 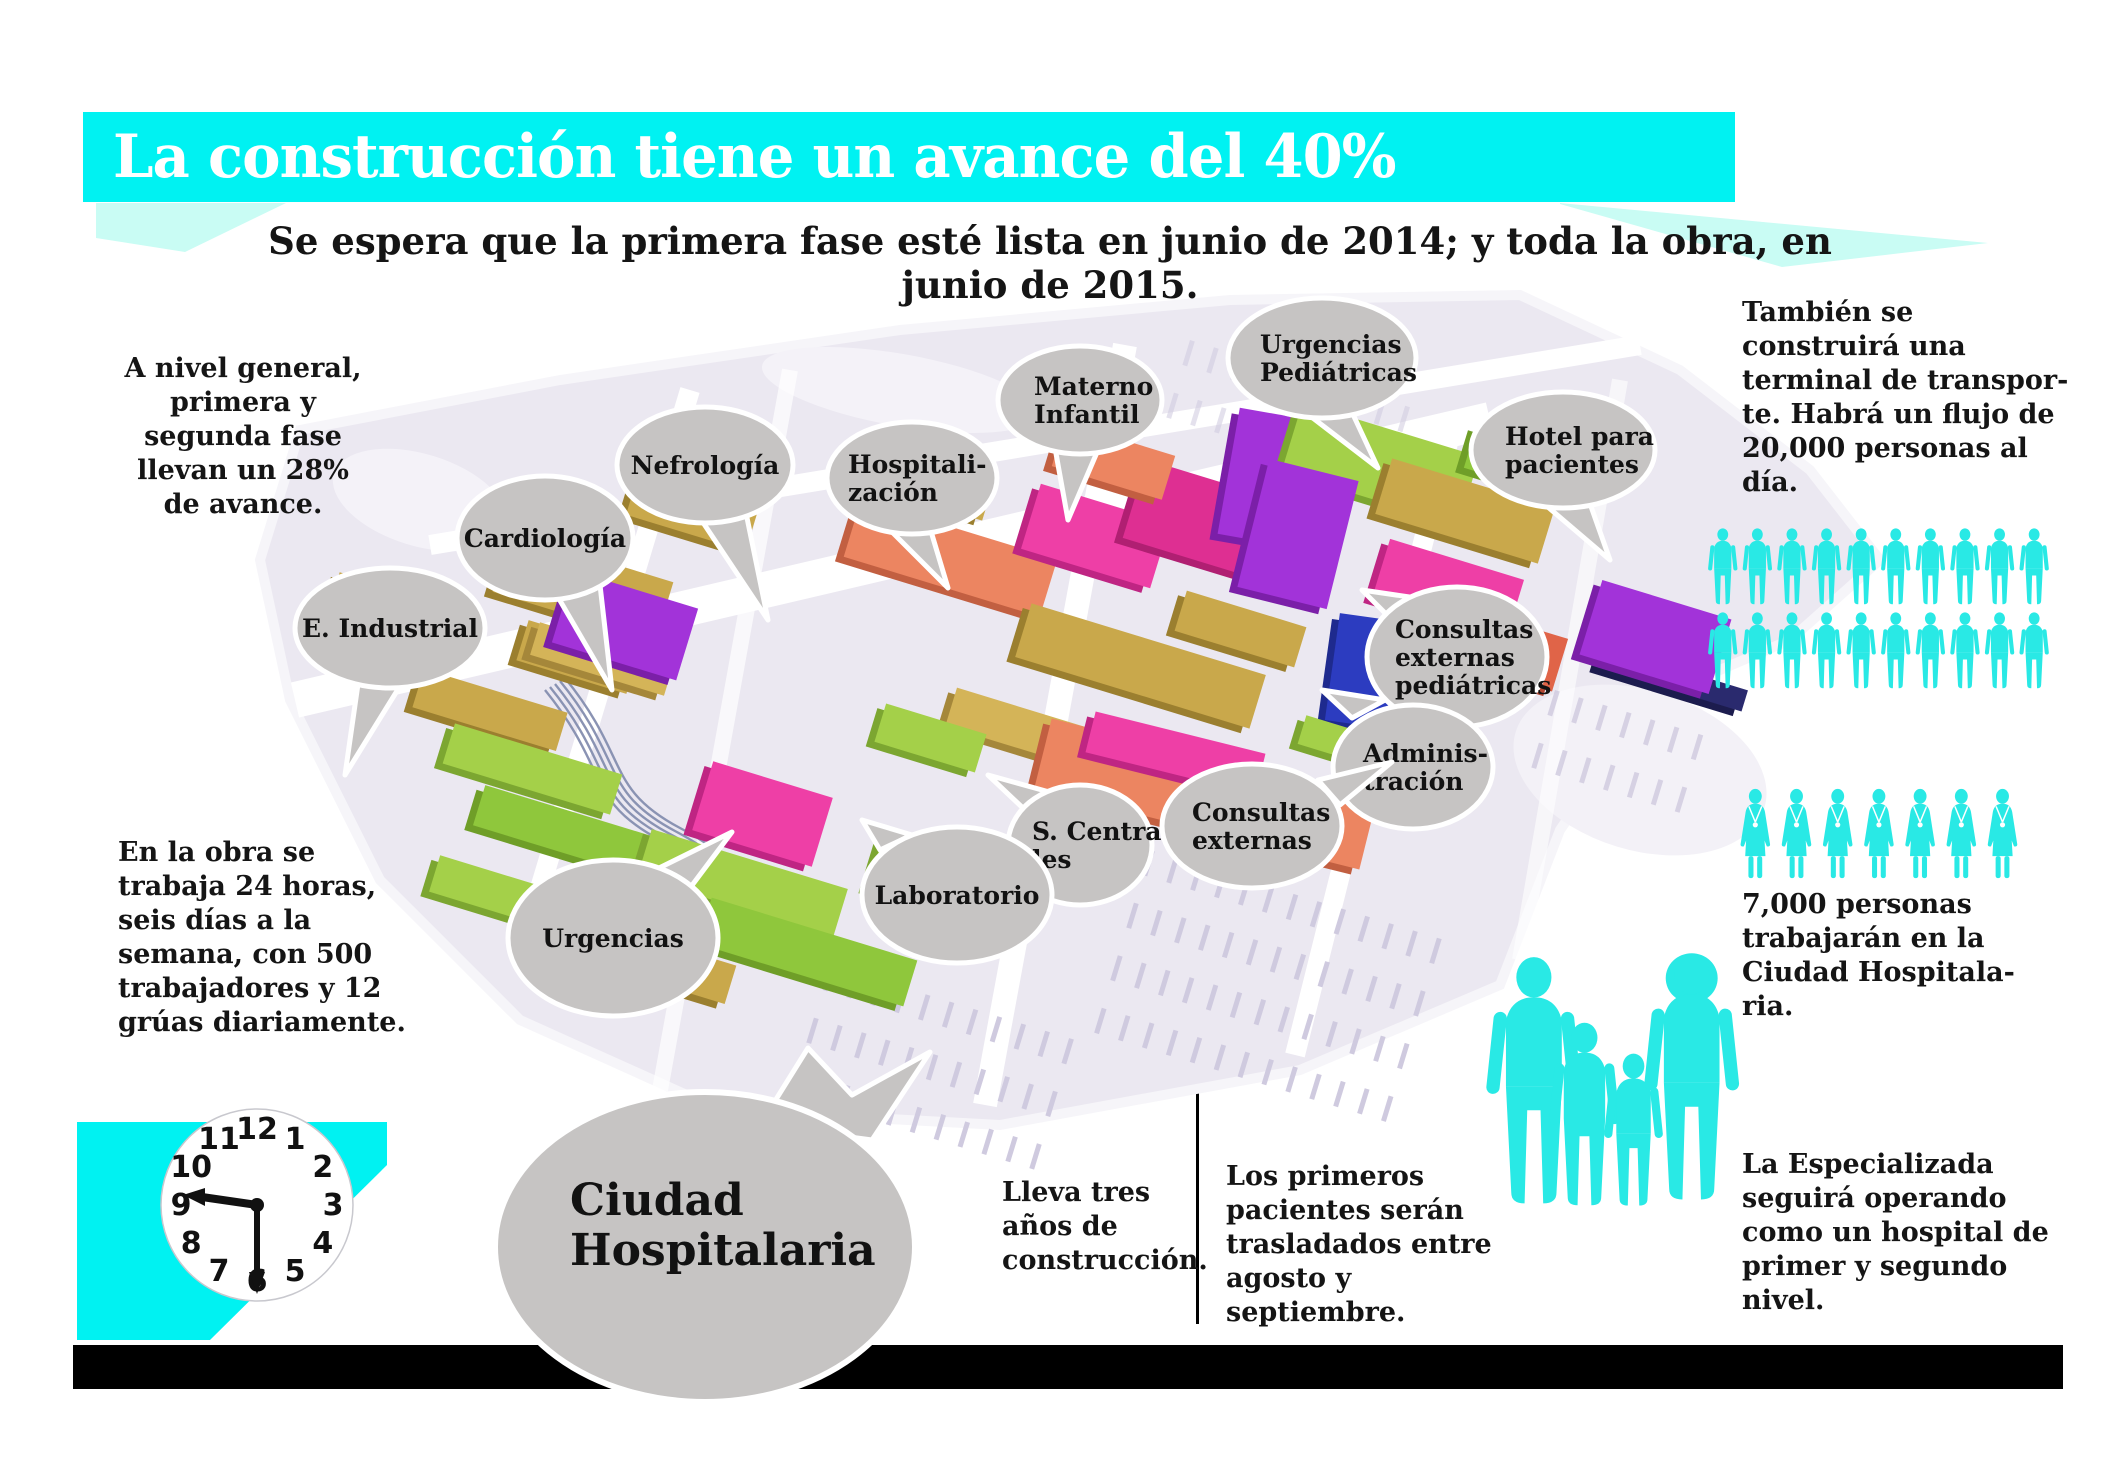 I want to click on girl-icon, so click(x=1584, y=1114).